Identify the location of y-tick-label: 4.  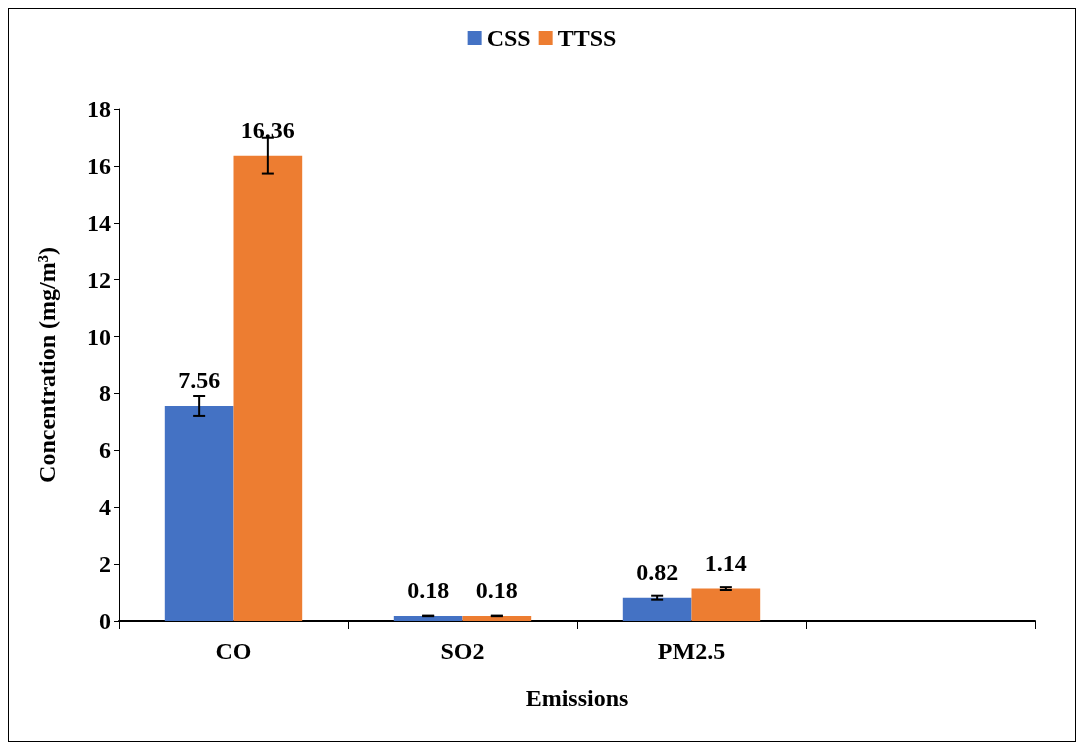
(105, 507).